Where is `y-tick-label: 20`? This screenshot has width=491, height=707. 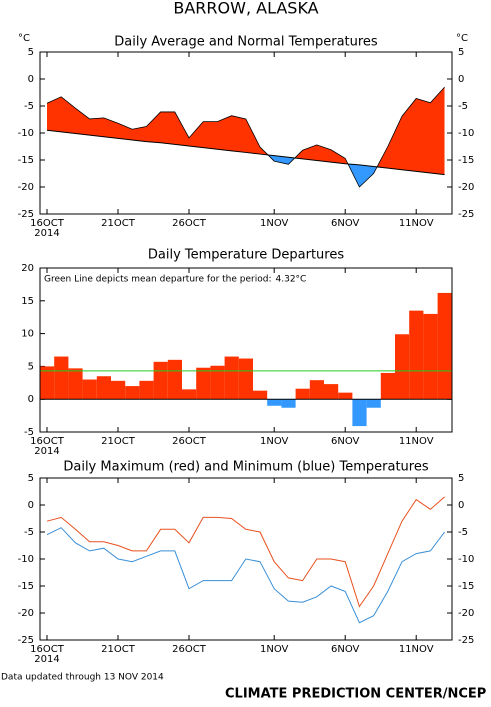
y-tick-label: 20 is located at coordinates (27, 268).